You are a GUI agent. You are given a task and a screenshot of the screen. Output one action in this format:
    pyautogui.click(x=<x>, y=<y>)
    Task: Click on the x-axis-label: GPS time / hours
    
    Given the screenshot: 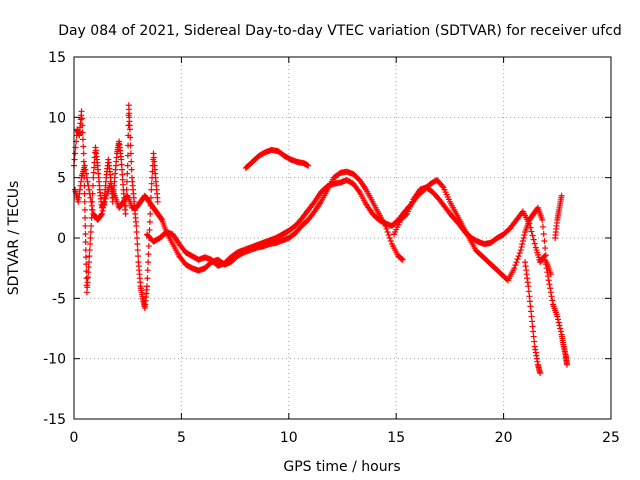 What is the action you would take?
    pyautogui.click(x=341, y=467)
    